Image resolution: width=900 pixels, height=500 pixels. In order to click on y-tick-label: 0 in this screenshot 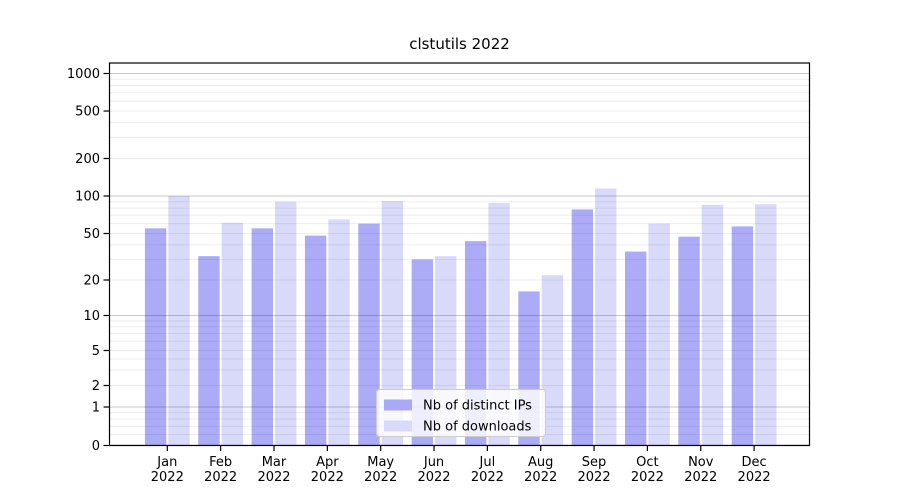, I will do `click(96, 446)`.